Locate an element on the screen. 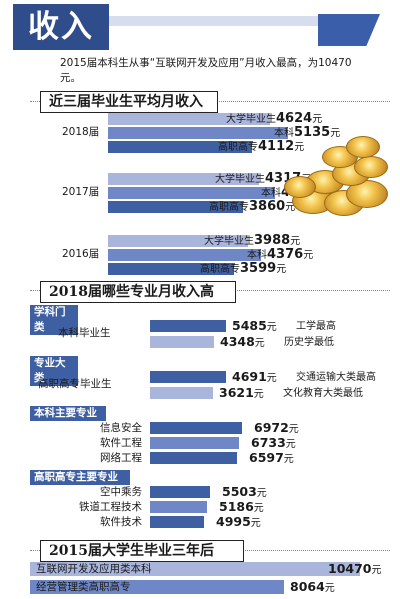 Image resolution: width=400 pixels, height=599 pixels. row-label: 互联网开发及应用类本科 is located at coordinates (94, 569).